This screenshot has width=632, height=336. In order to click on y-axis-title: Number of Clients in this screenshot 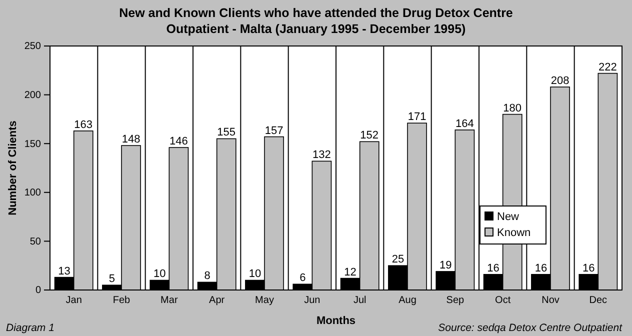, I will do `click(13, 168)`.